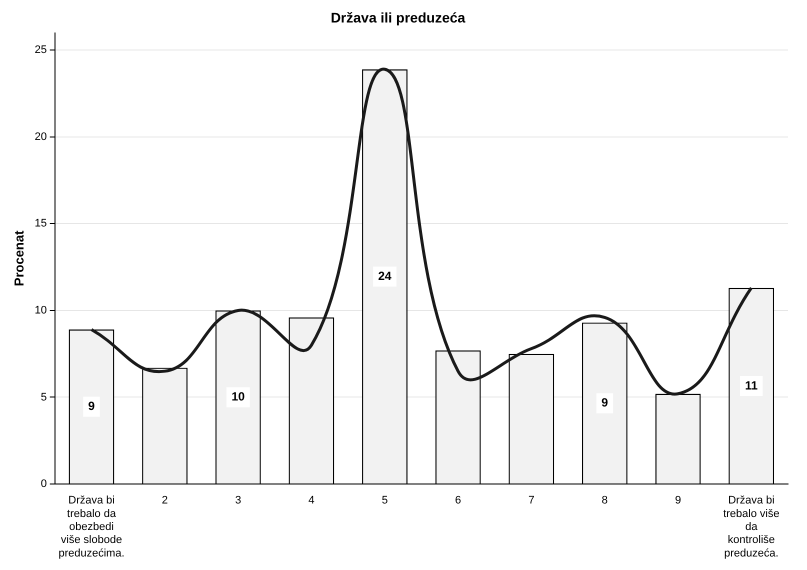  What do you see at coordinates (165, 500) in the screenshot?
I see `x-tick-label: 2` at bounding box center [165, 500].